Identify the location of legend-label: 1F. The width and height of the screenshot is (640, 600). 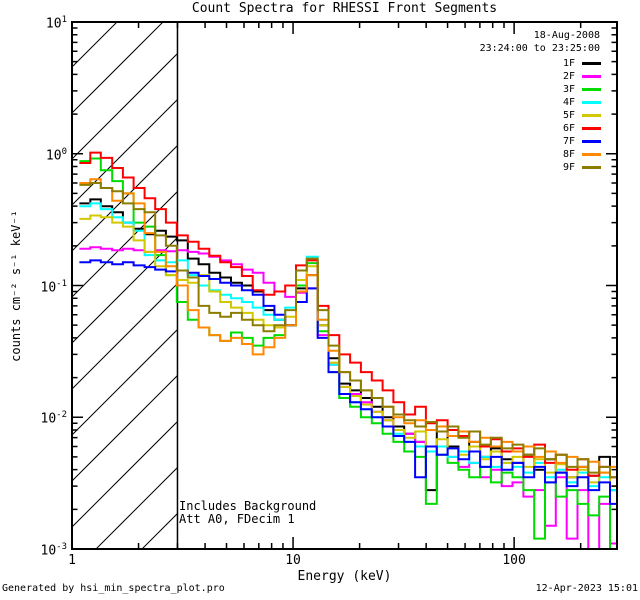
(568, 63).